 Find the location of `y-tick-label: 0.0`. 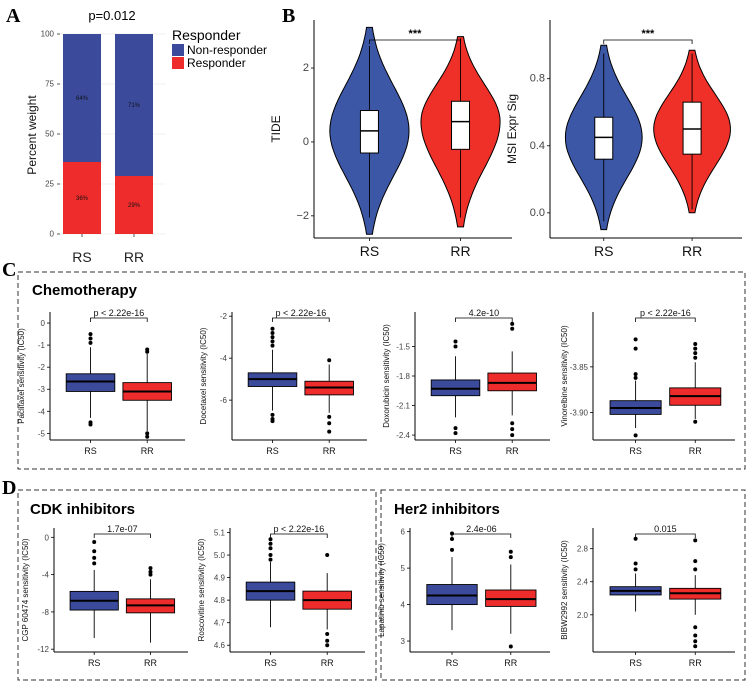

y-tick-label: 0.0 is located at coordinates (537, 213).